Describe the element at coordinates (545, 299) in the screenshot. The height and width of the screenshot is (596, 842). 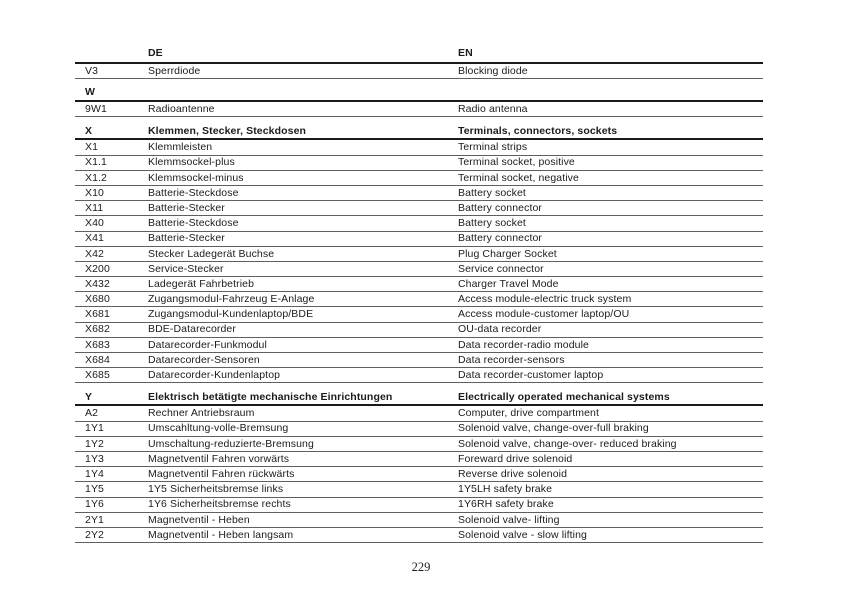
I see `row-en: Access module-electric truck system` at that location.